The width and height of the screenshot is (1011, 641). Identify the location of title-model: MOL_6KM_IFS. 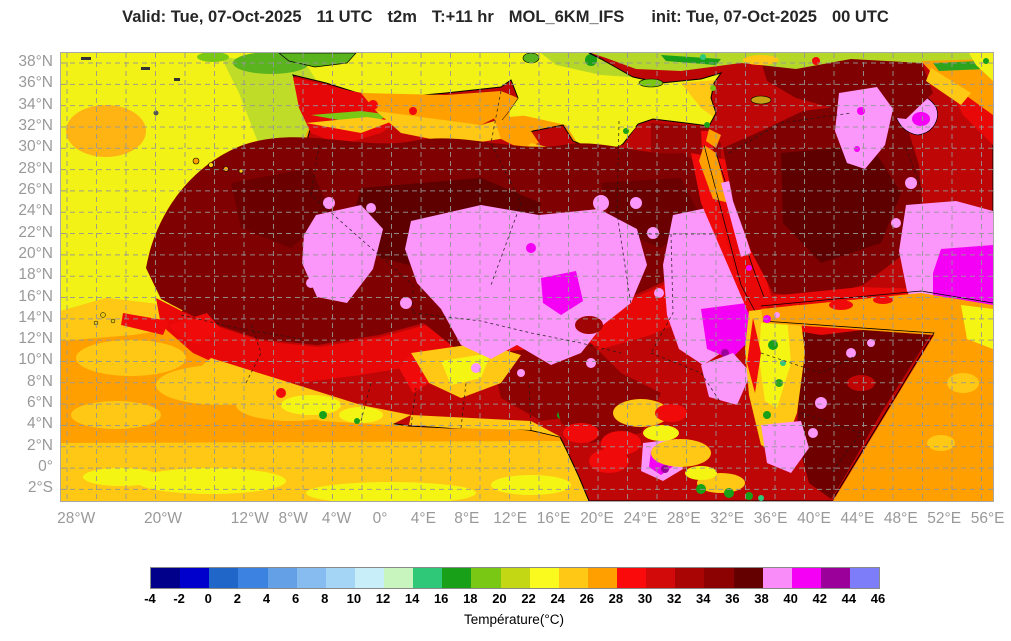
(566, 17).